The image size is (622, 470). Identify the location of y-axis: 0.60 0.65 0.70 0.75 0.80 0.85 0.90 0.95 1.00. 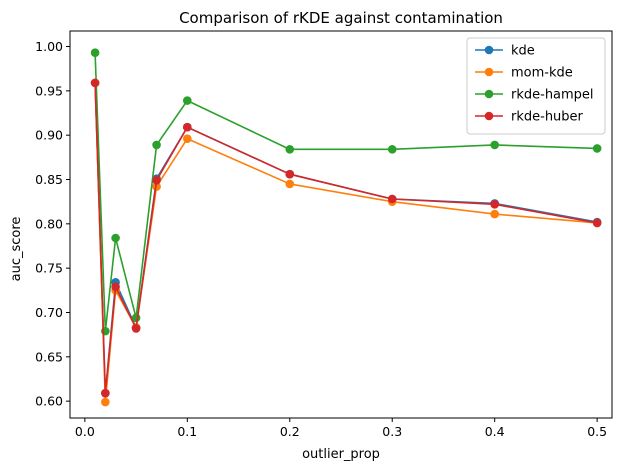
(52, 224).